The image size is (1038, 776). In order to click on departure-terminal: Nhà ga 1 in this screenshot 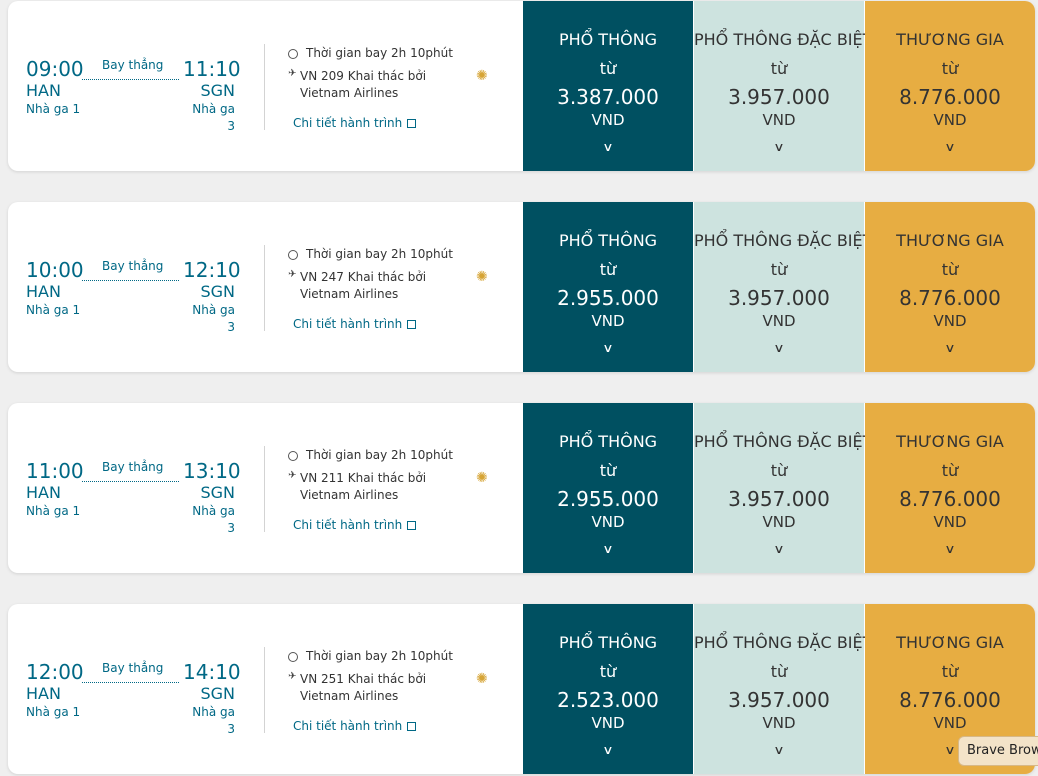, I will do `click(53, 712)`.